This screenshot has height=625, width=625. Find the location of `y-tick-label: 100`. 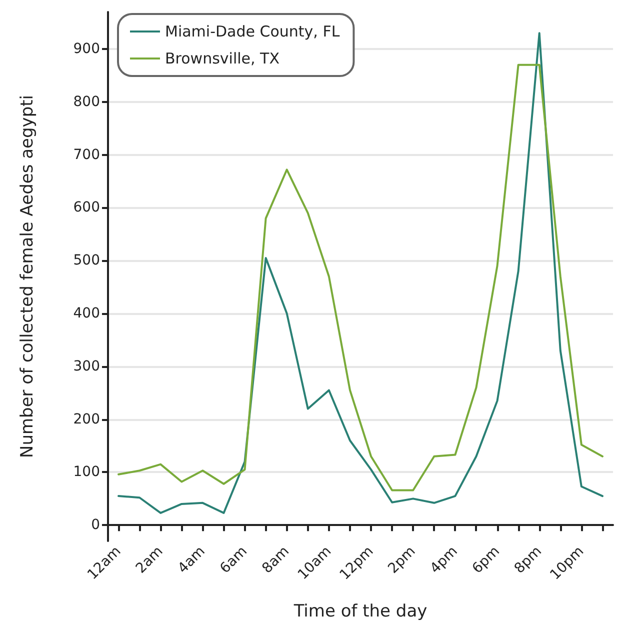

y-tick-label: 100 is located at coordinates (86, 472).